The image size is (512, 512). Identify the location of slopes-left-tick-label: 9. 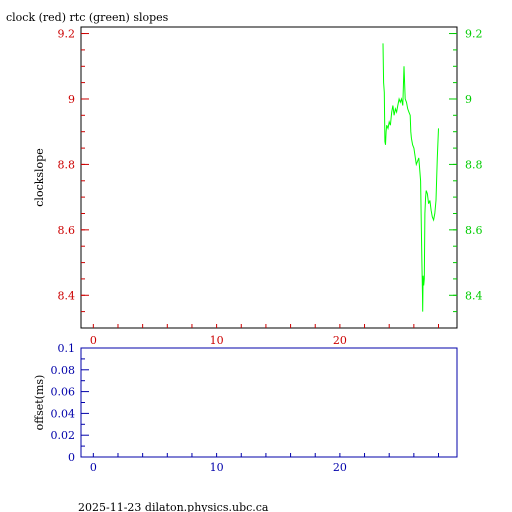
(71, 99).